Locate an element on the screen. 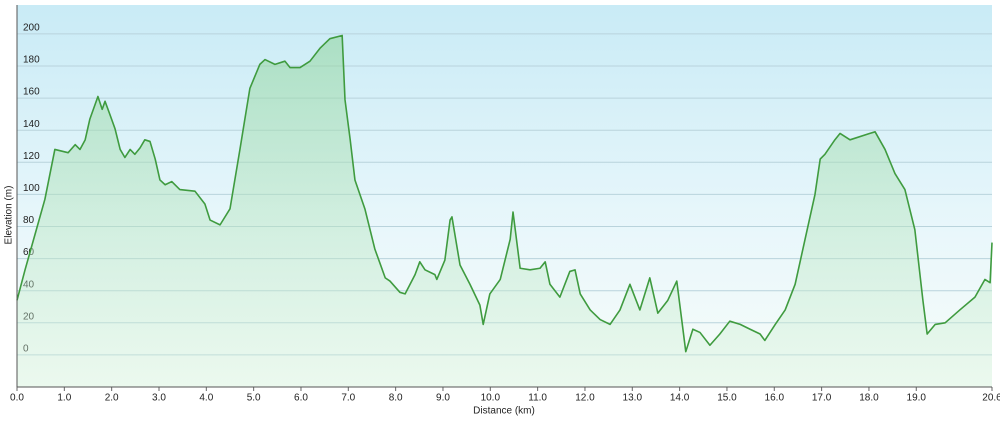  x-tick-label: 4.0 is located at coordinates (206, 398).